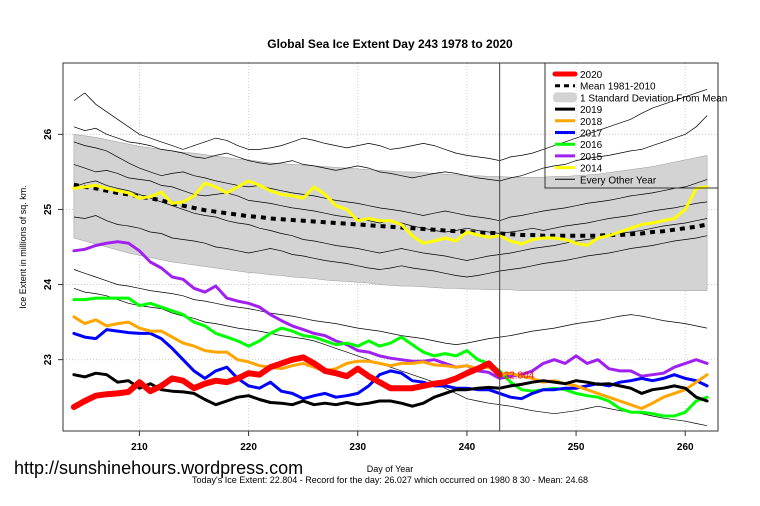 This screenshot has width=760, height=506. I want to click on y-tick-label: 26, so click(48, 134).